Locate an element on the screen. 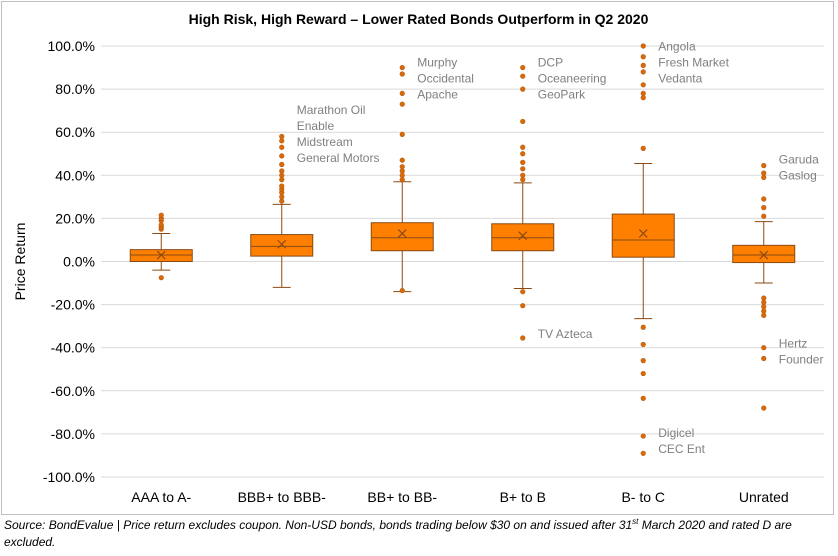 Image resolution: width=838 pixels, height=556 pixels. y-tick-label: 20.0% is located at coordinates (75, 218).